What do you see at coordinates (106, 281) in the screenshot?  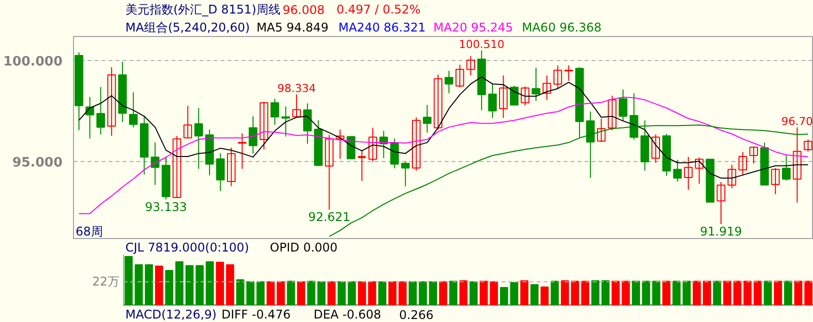 I see `ref-line-label: 22万` at bounding box center [106, 281].